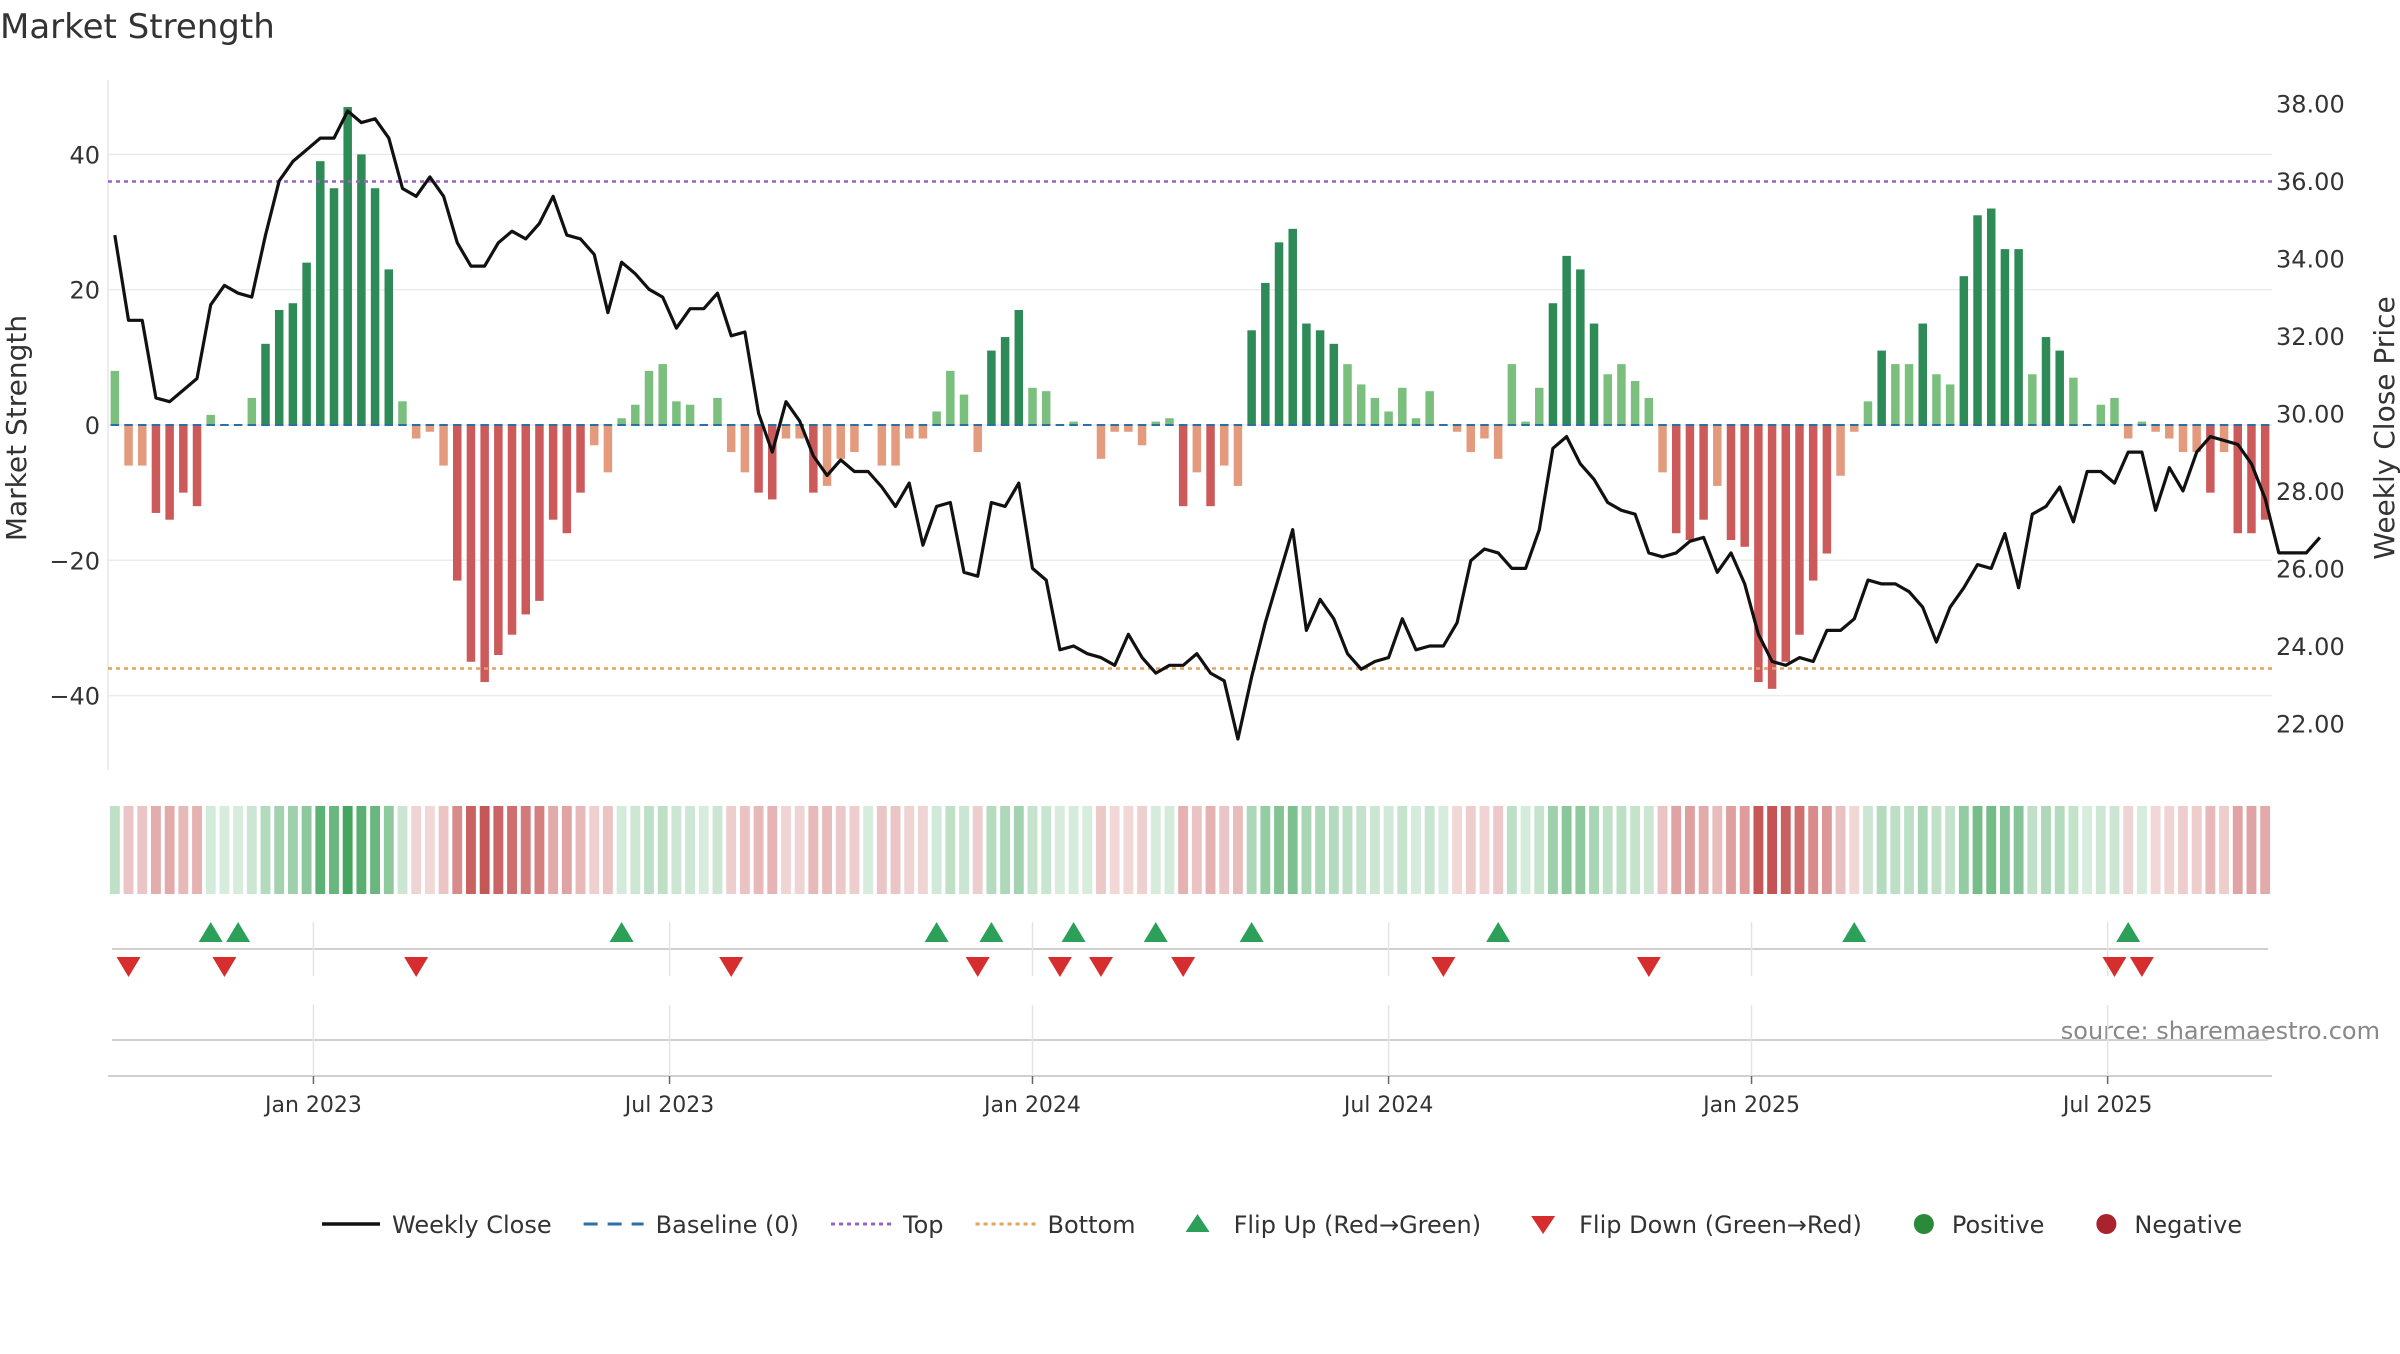 This screenshot has width=2400, height=1354. What do you see at coordinates (2310, 724) in the screenshot?
I see `y-tick-label-right: 22.00` at bounding box center [2310, 724].